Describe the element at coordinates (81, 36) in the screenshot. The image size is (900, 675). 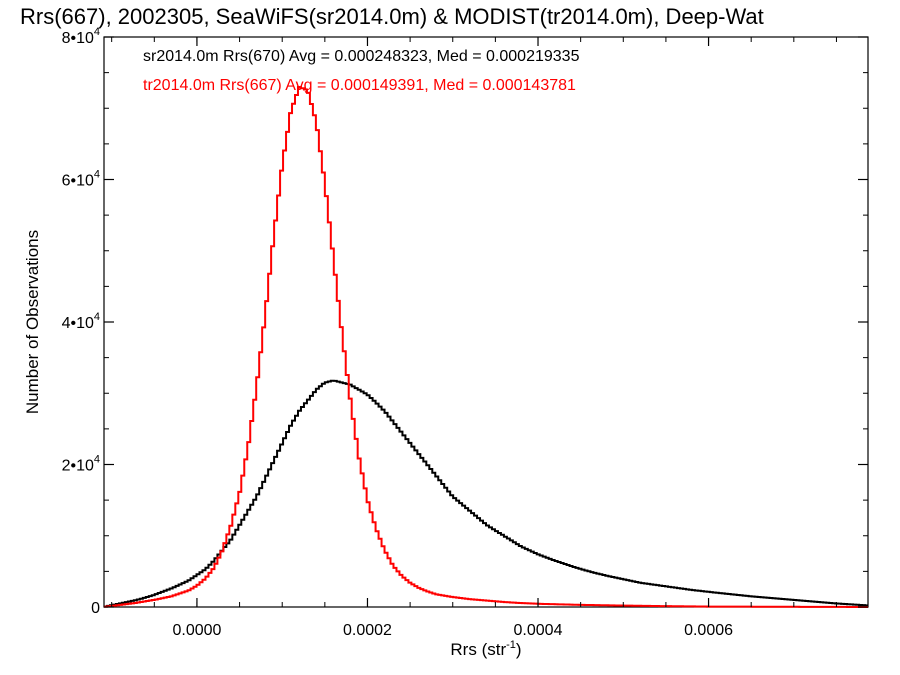
I see `y-tick-label-4: 8•104` at that location.